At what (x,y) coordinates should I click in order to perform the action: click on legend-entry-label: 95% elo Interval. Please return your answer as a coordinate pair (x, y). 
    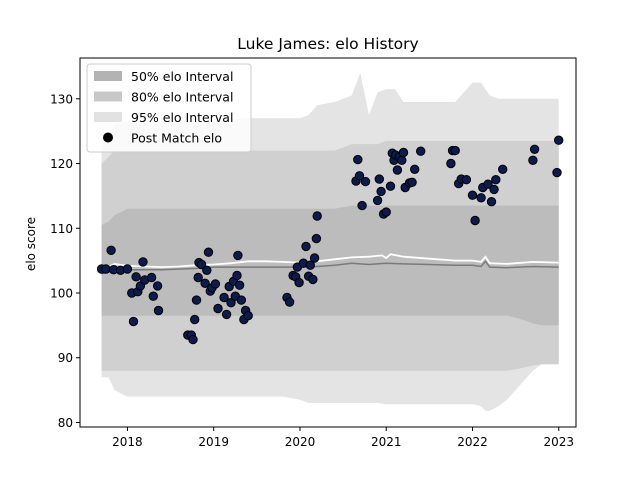
    Looking at the image, I should click on (182, 117).